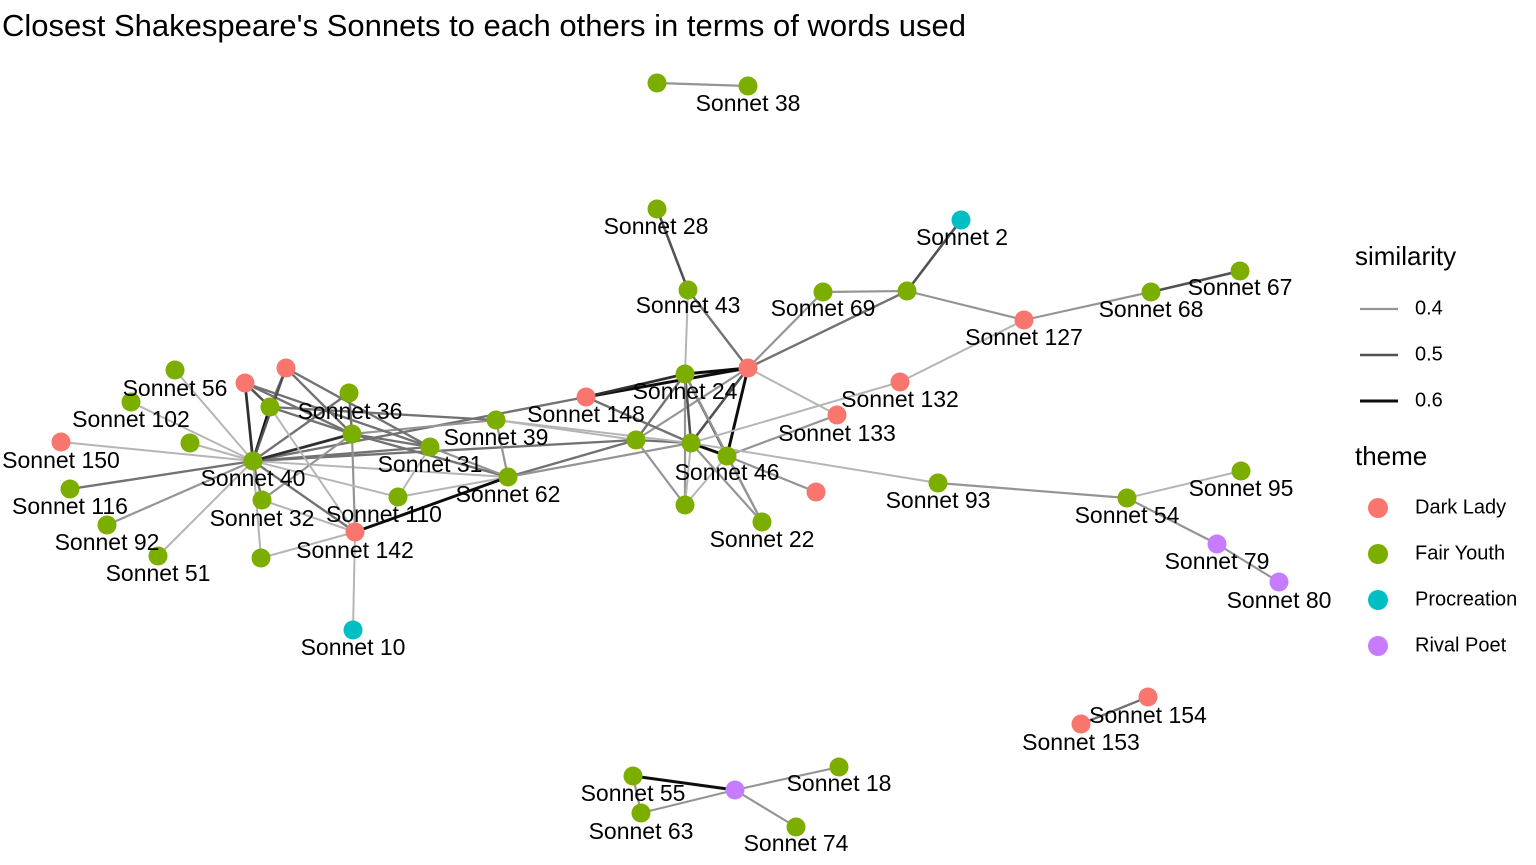 Image resolution: width=1536 pixels, height=865 pixels. What do you see at coordinates (702, 84) in the screenshot?
I see `edge-u38-s38` at bounding box center [702, 84].